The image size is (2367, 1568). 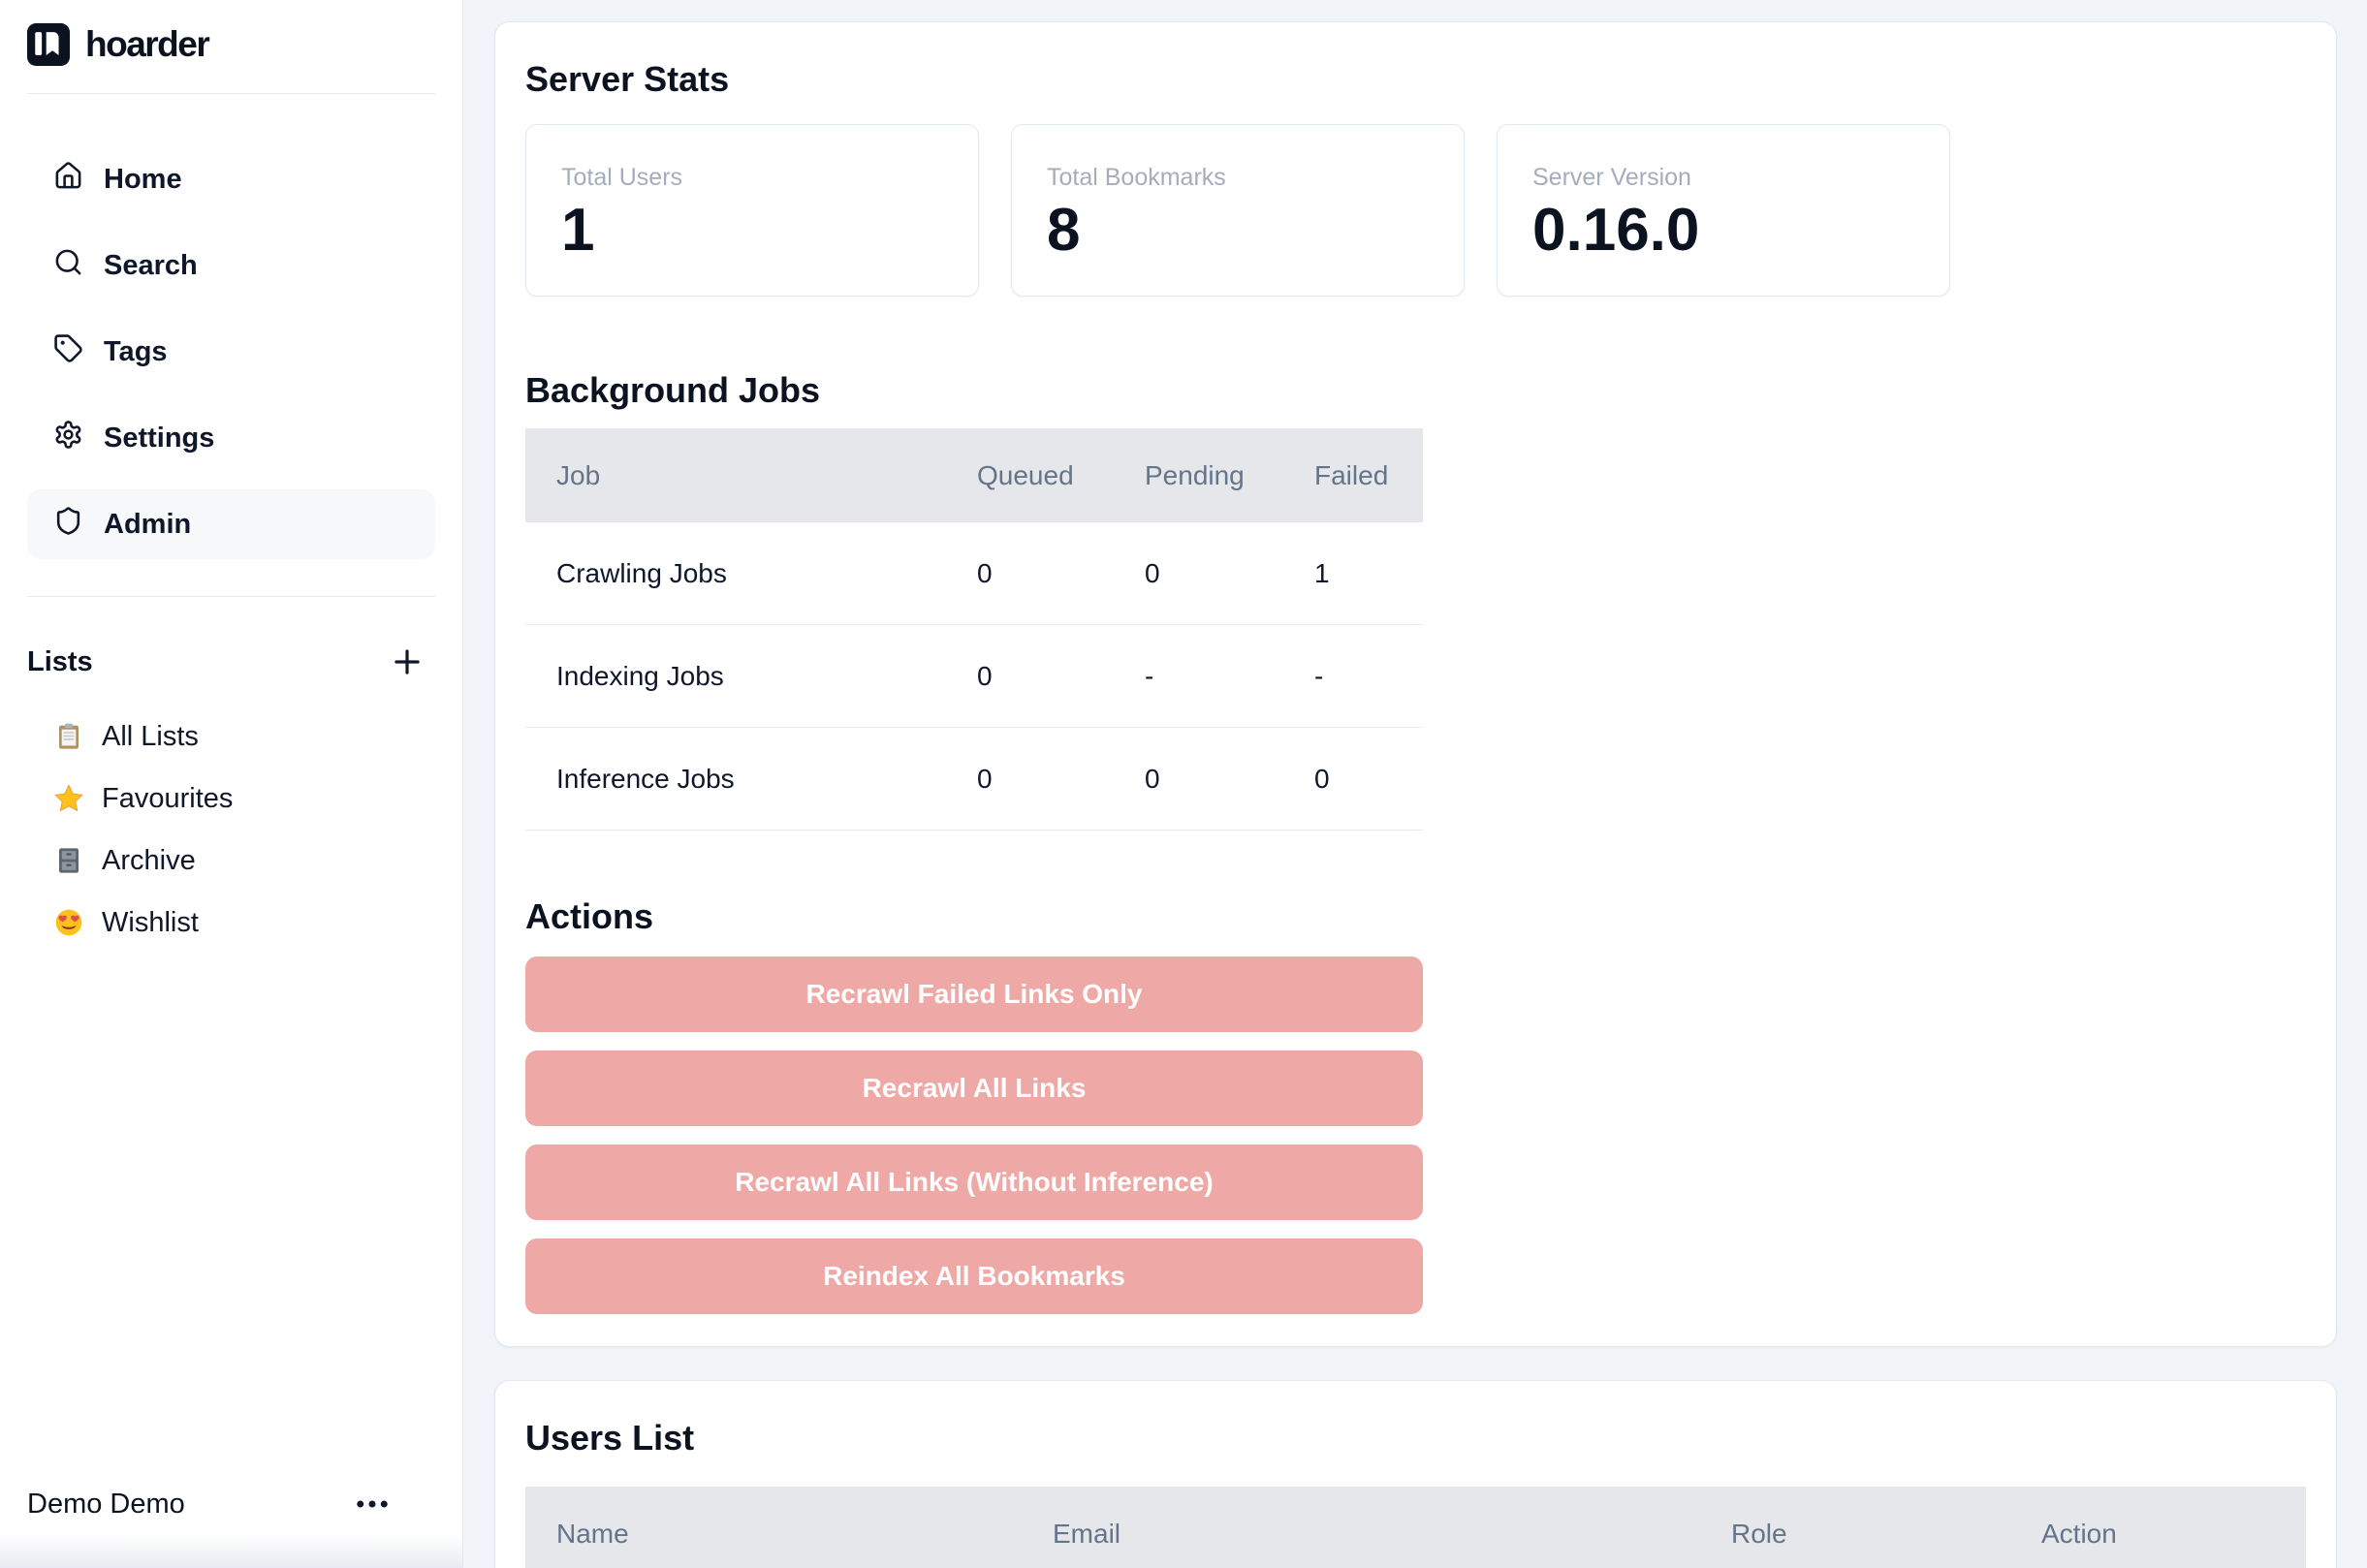 What do you see at coordinates (231, 438) in the screenshot?
I see `sidebar-item-settings: Settings` at bounding box center [231, 438].